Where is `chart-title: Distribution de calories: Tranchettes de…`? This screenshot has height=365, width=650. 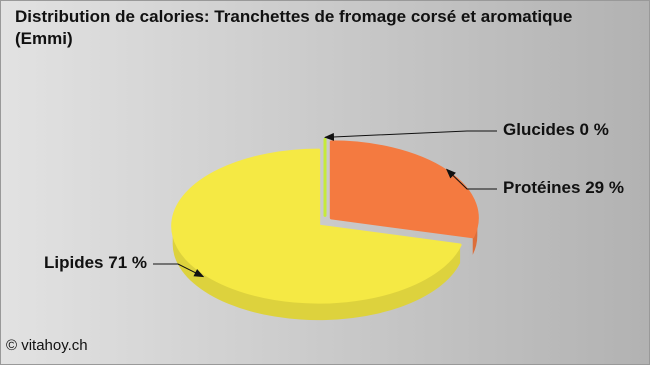
chart-title: Distribution de calories: Tranchettes de… is located at coordinates (294, 27).